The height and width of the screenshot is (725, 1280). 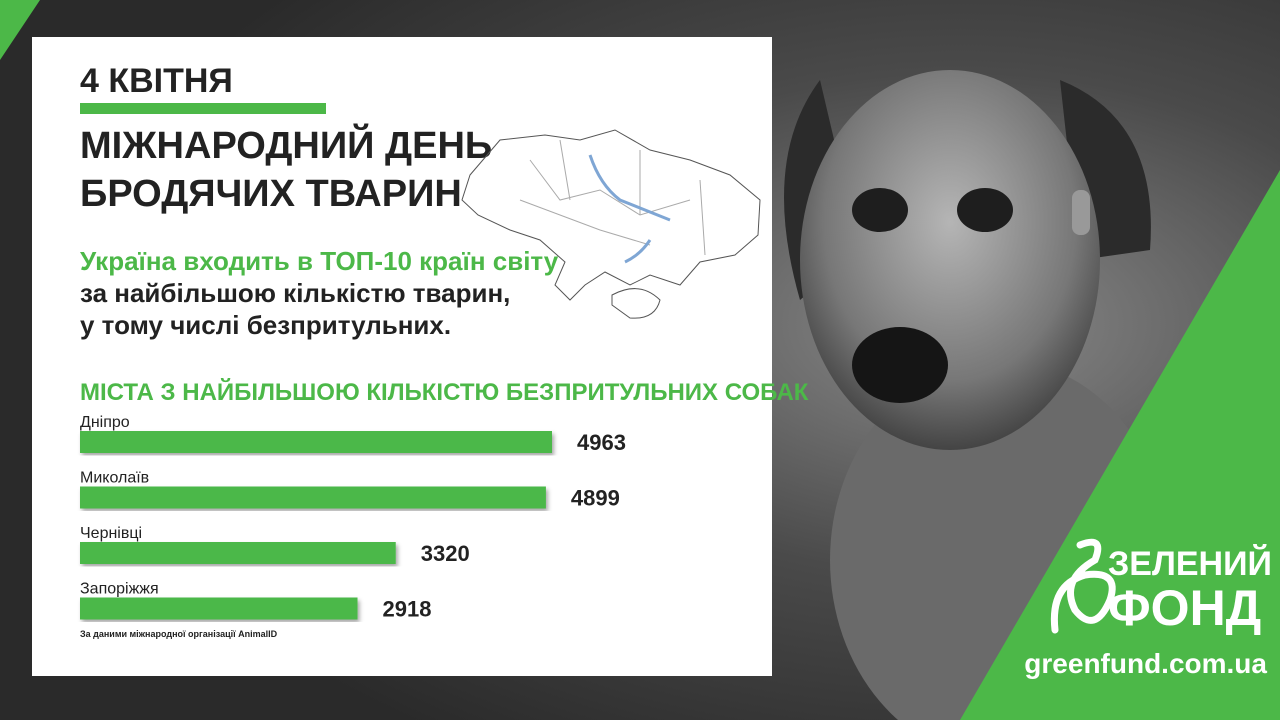 I want to click on value-label: 2918, so click(x=407, y=609).